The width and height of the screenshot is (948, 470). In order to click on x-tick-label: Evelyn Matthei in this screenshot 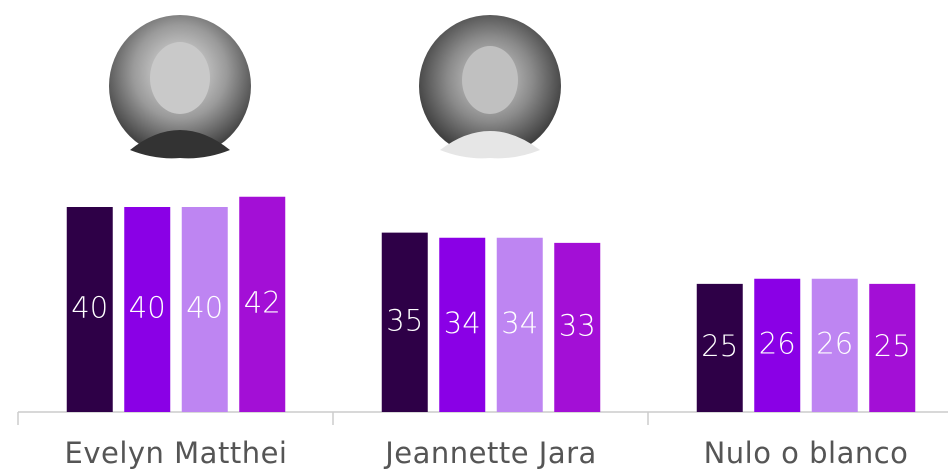, I will do `click(176, 453)`.